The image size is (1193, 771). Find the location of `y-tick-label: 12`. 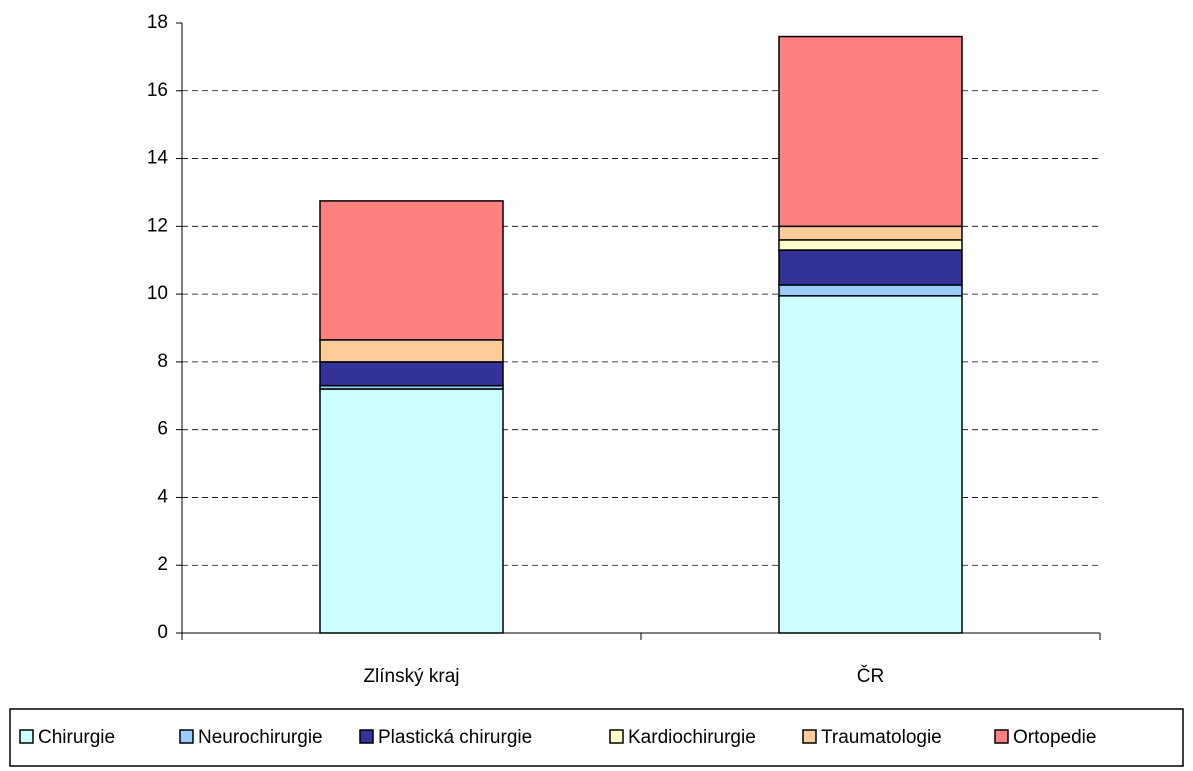

y-tick-label: 12 is located at coordinates (157, 225).